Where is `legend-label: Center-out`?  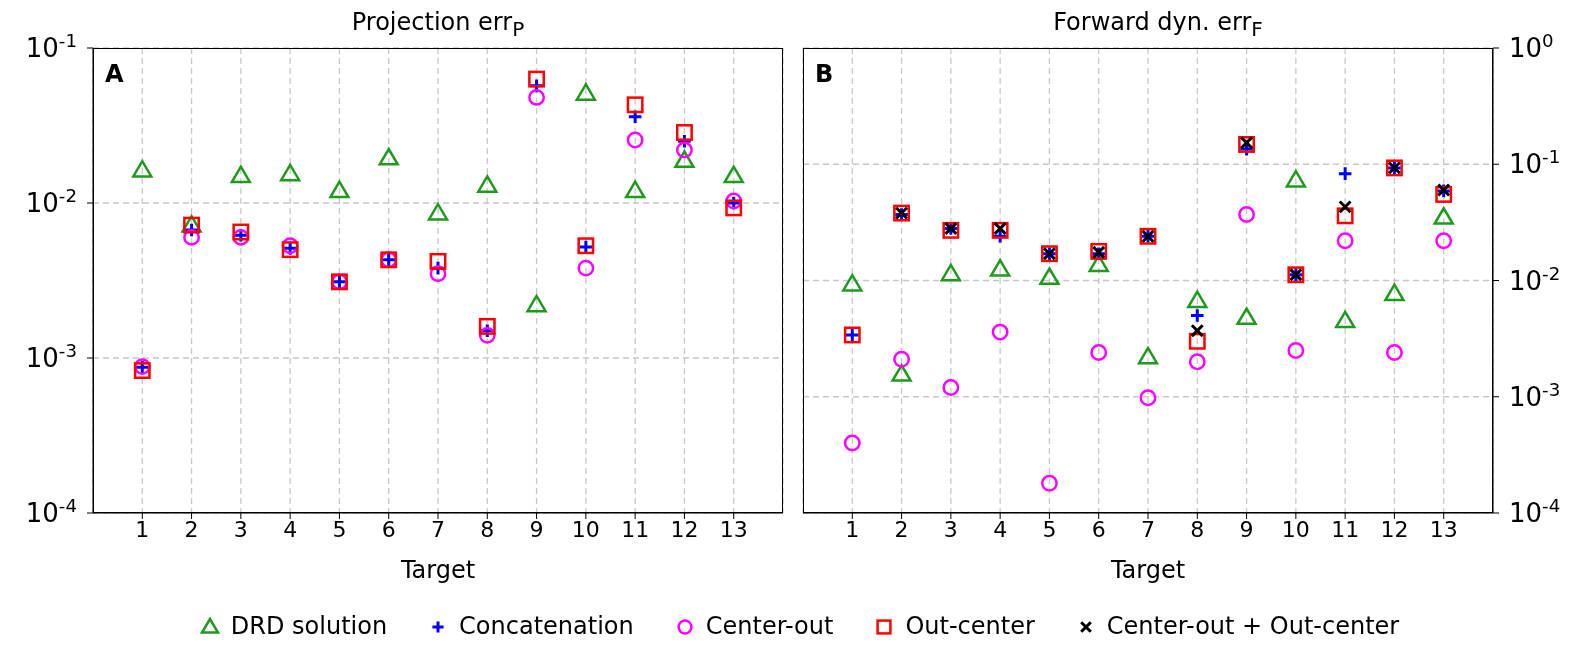 legend-label: Center-out is located at coordinates (769, 626).